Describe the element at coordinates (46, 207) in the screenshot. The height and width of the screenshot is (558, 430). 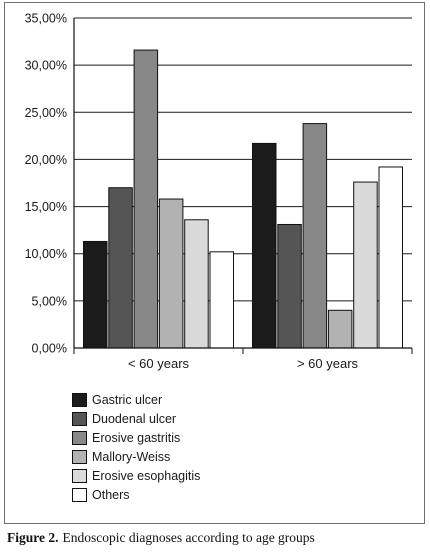
I see `y-tick-label: 15,00%` at that location.